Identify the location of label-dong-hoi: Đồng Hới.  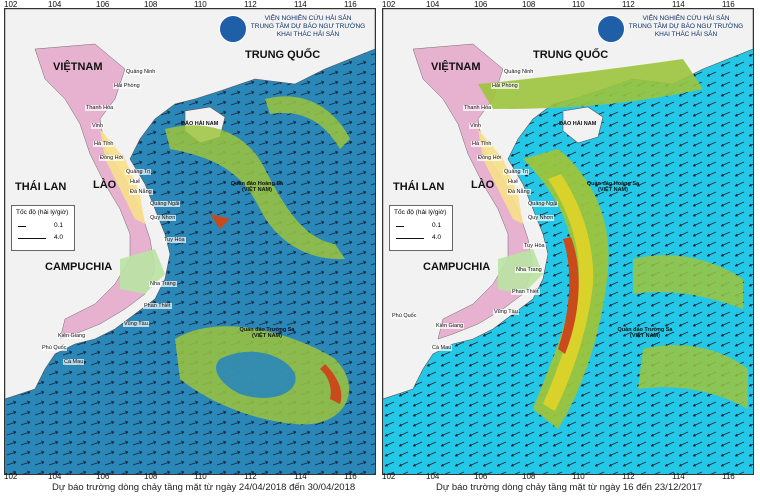
(490, 158).